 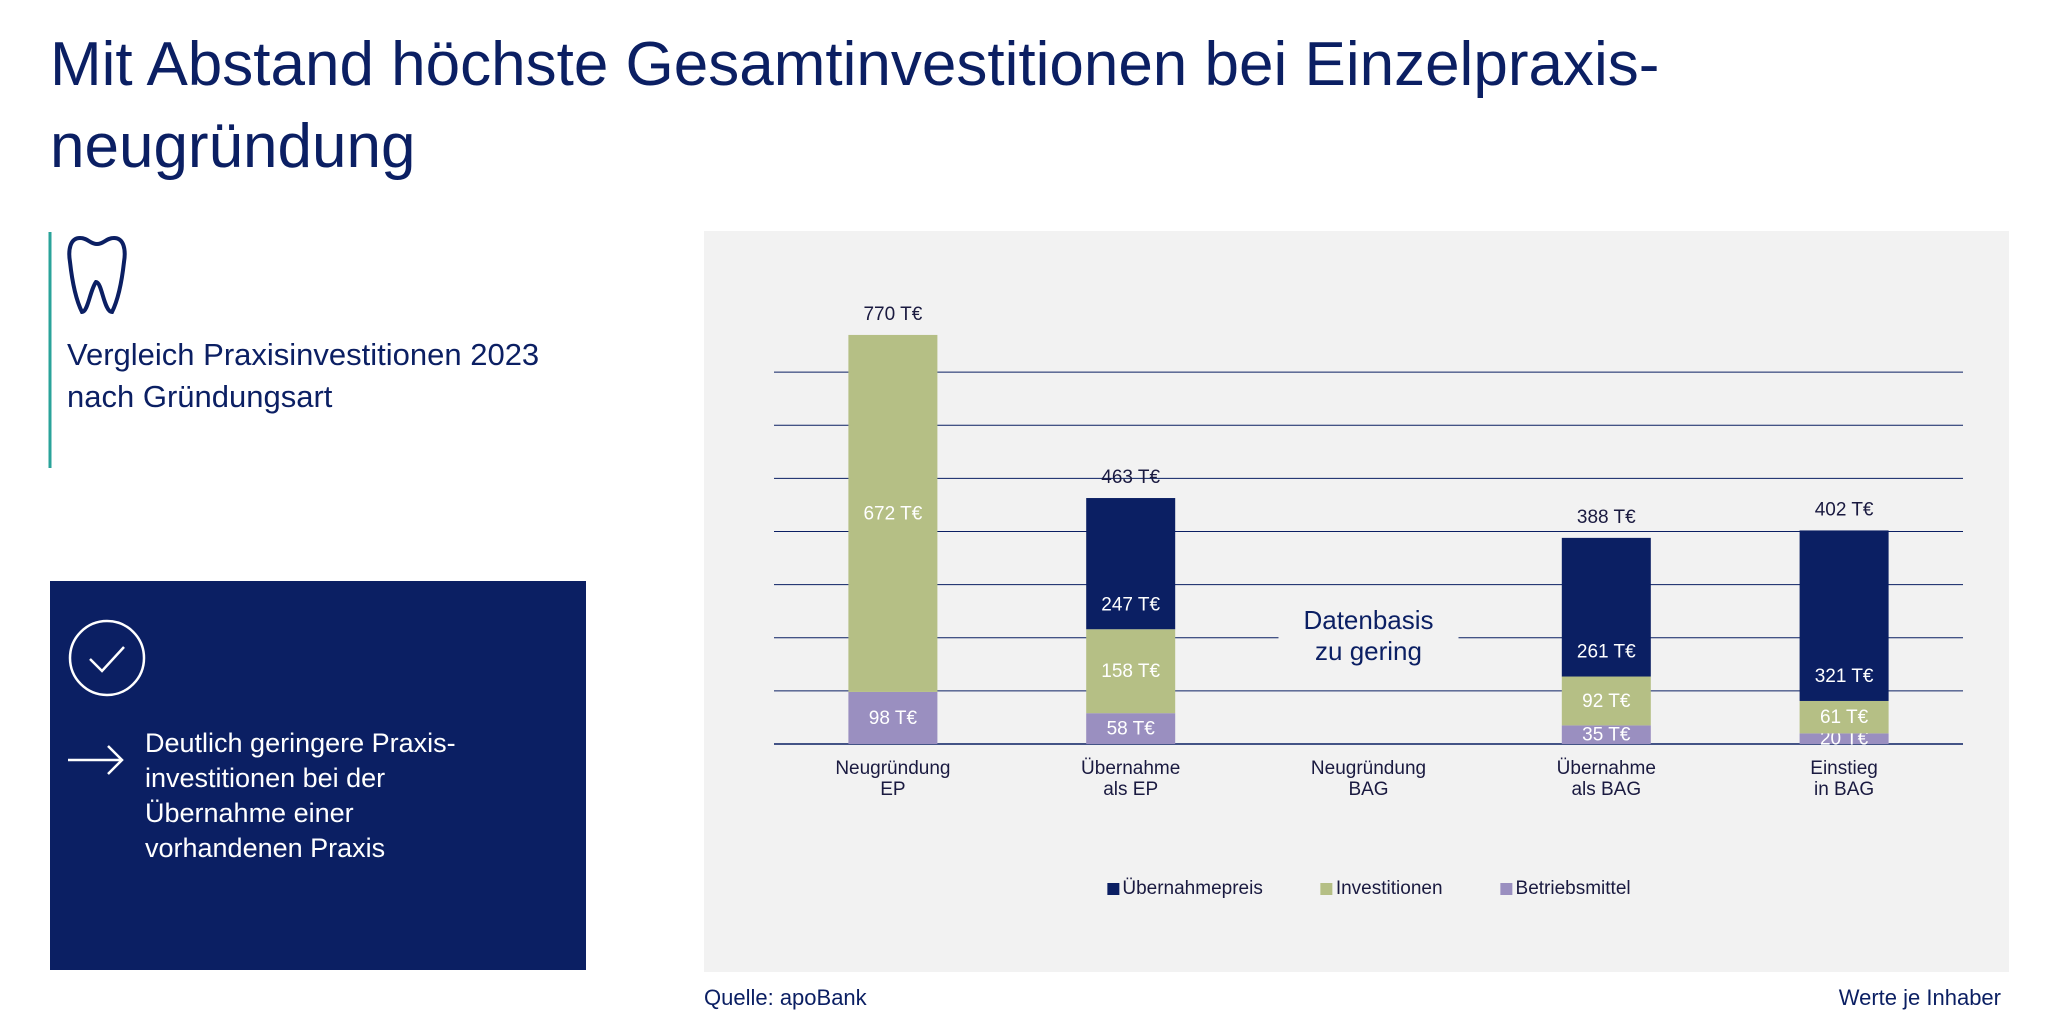 What do you see at coordinates (1130, 477) in the screenshot?
I see `total-label: 463 T€` at bounding box center [1130, 477].